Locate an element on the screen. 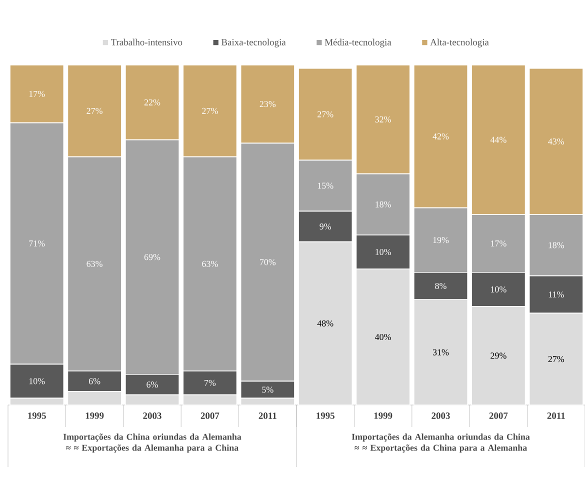 The width and height of the screenshot is (585, 477). data-label: 15% is located at coordinates (326, 185).